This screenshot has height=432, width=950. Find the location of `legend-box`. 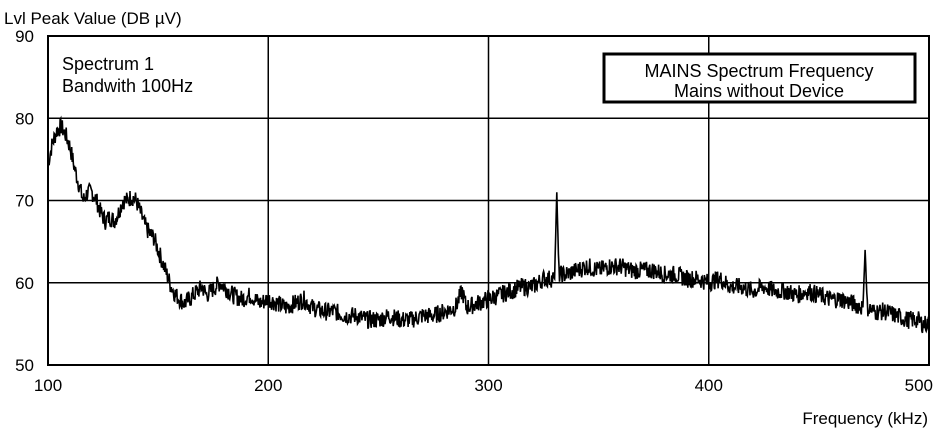

legend-box is located at coordinates (759, 78).